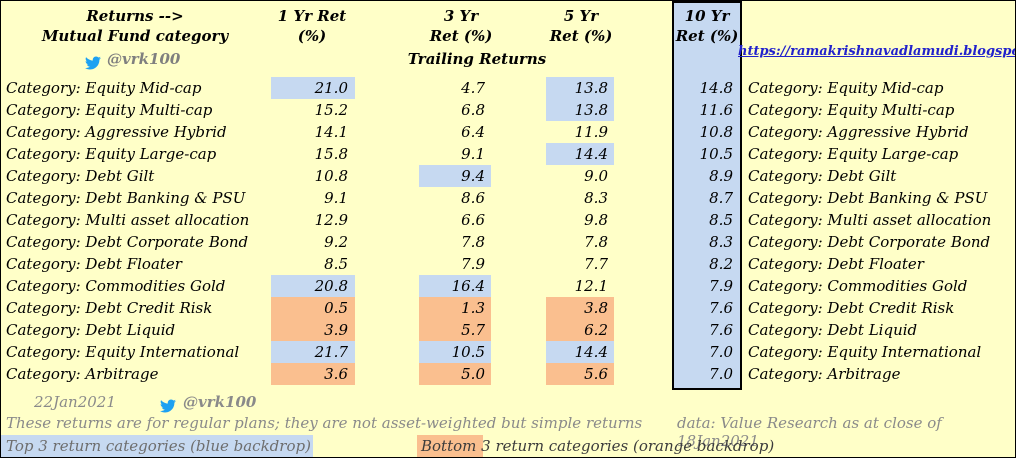  Describe the element at coordinates (94, 264) in the screenshot. I see `category-label-left: Category: Debt Floater` at that location.